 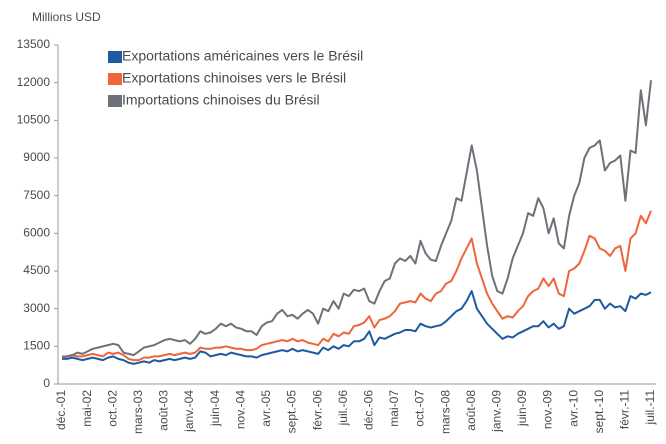 I want to click on x-tick-label: nov.-09, so click(x=548, y=409).